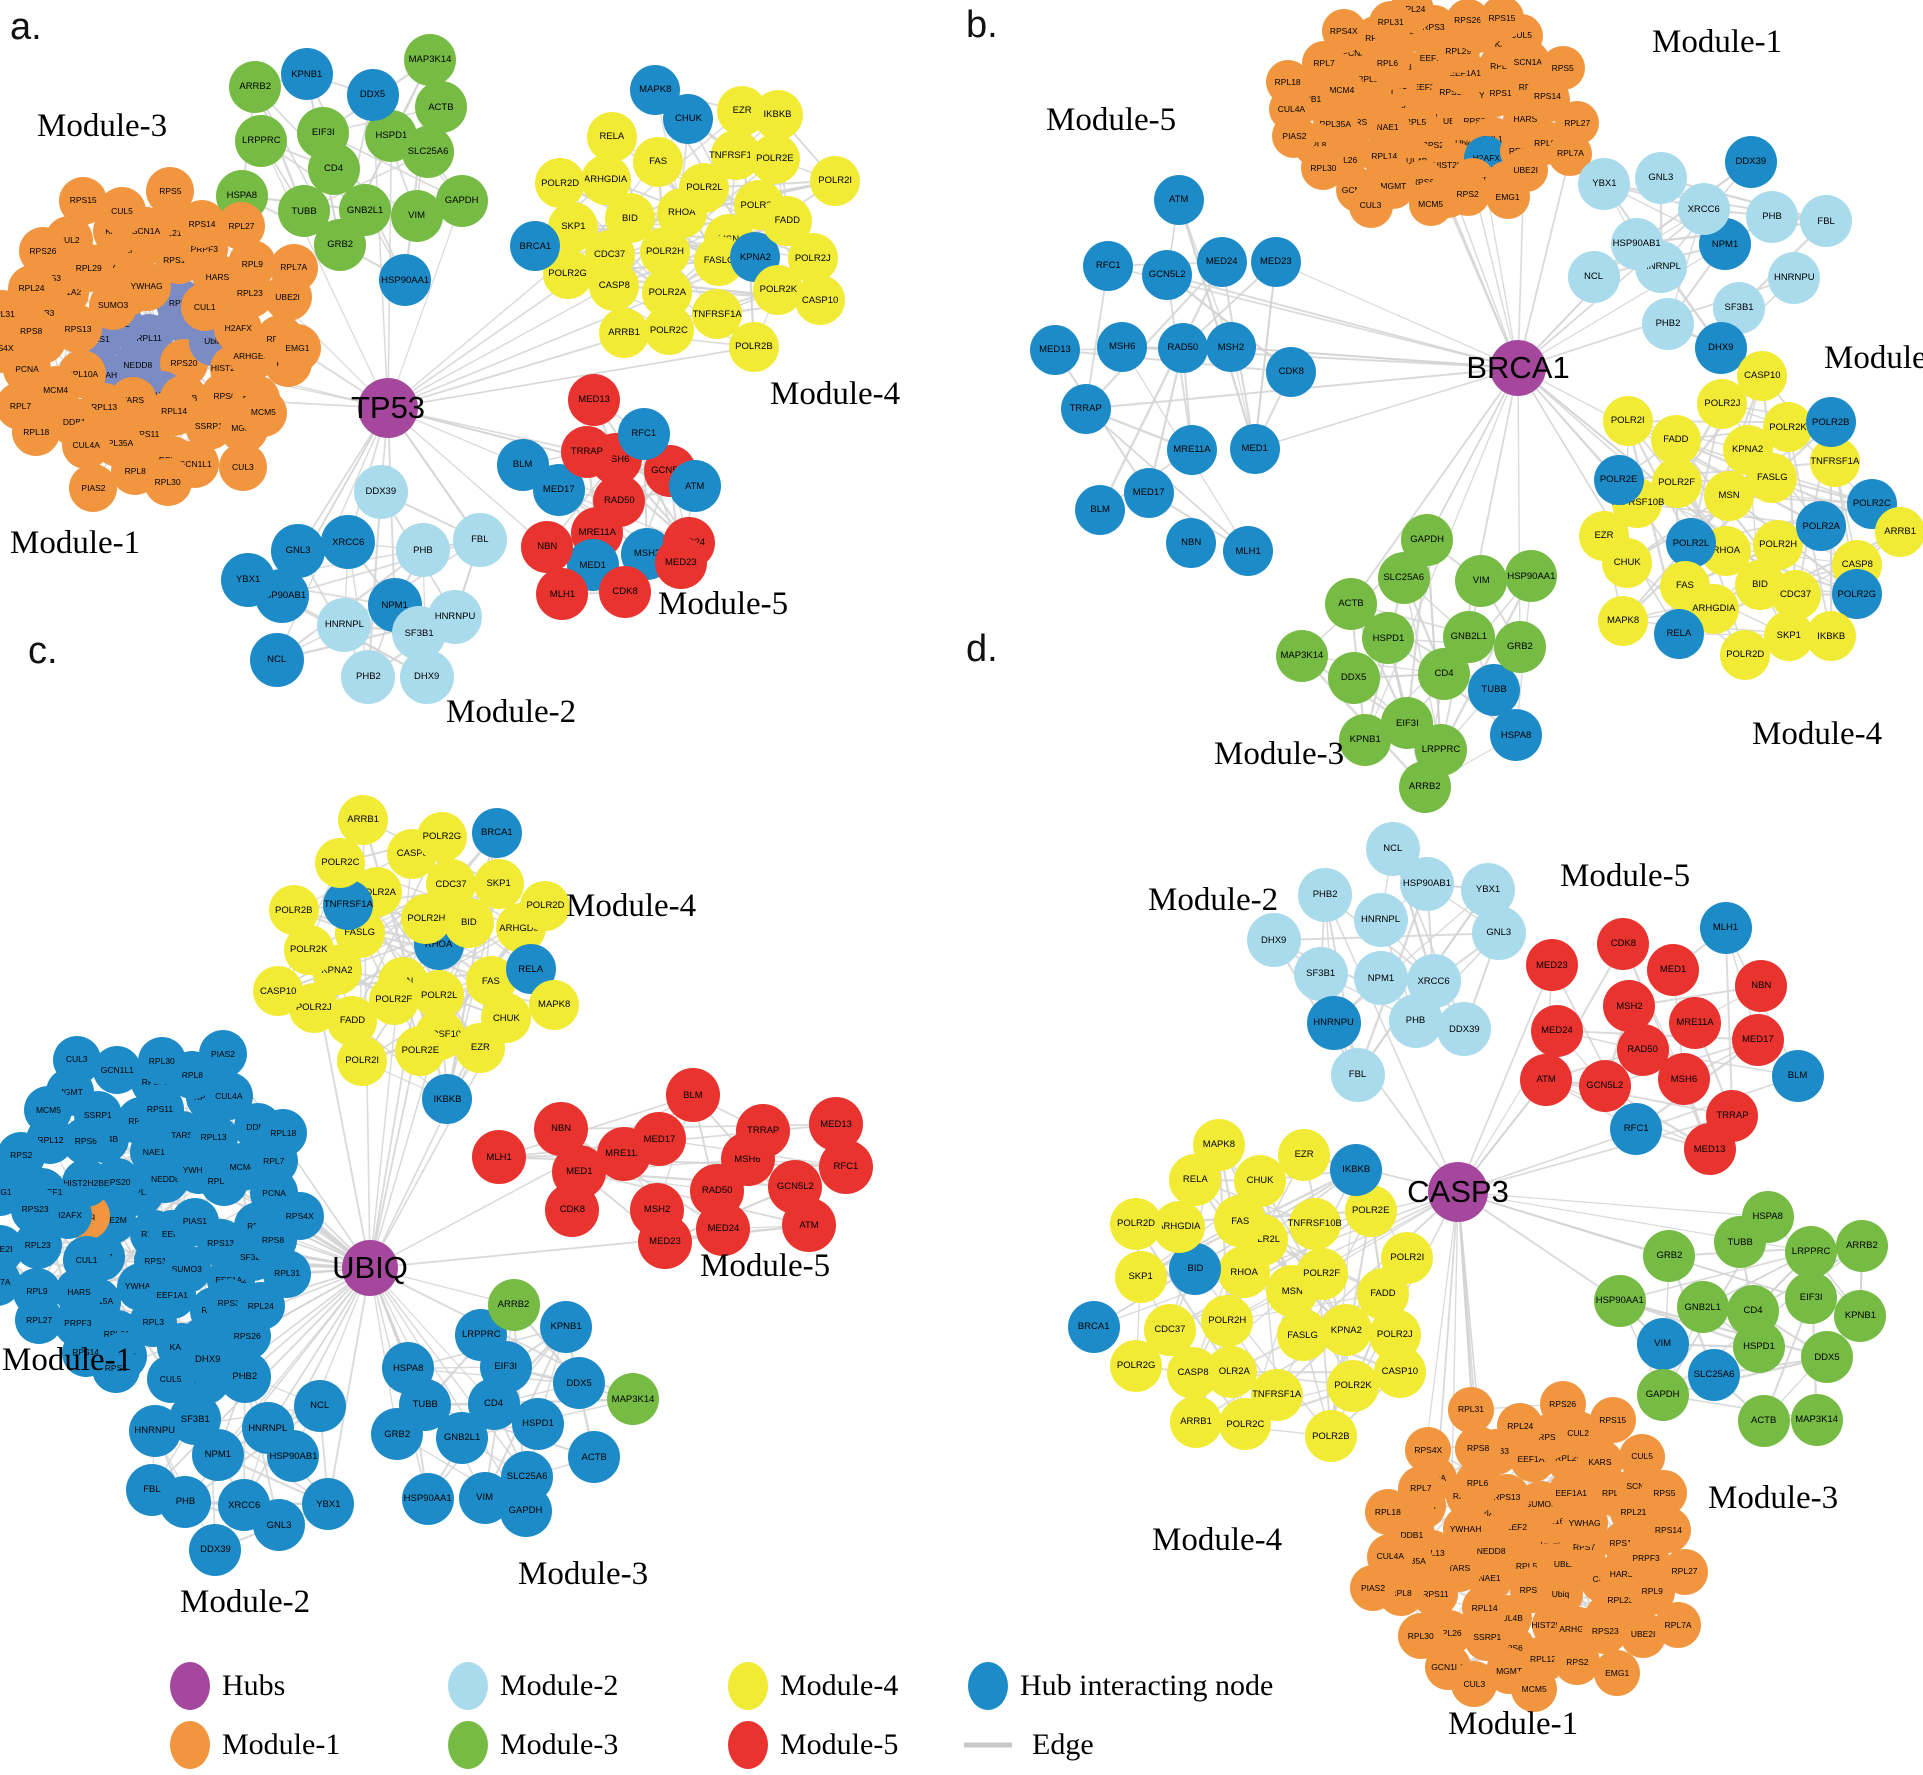  Describe the element at coordinates (1458, 1192) in the screenshot. I see `hub-CASP3: CASP3` at that location.